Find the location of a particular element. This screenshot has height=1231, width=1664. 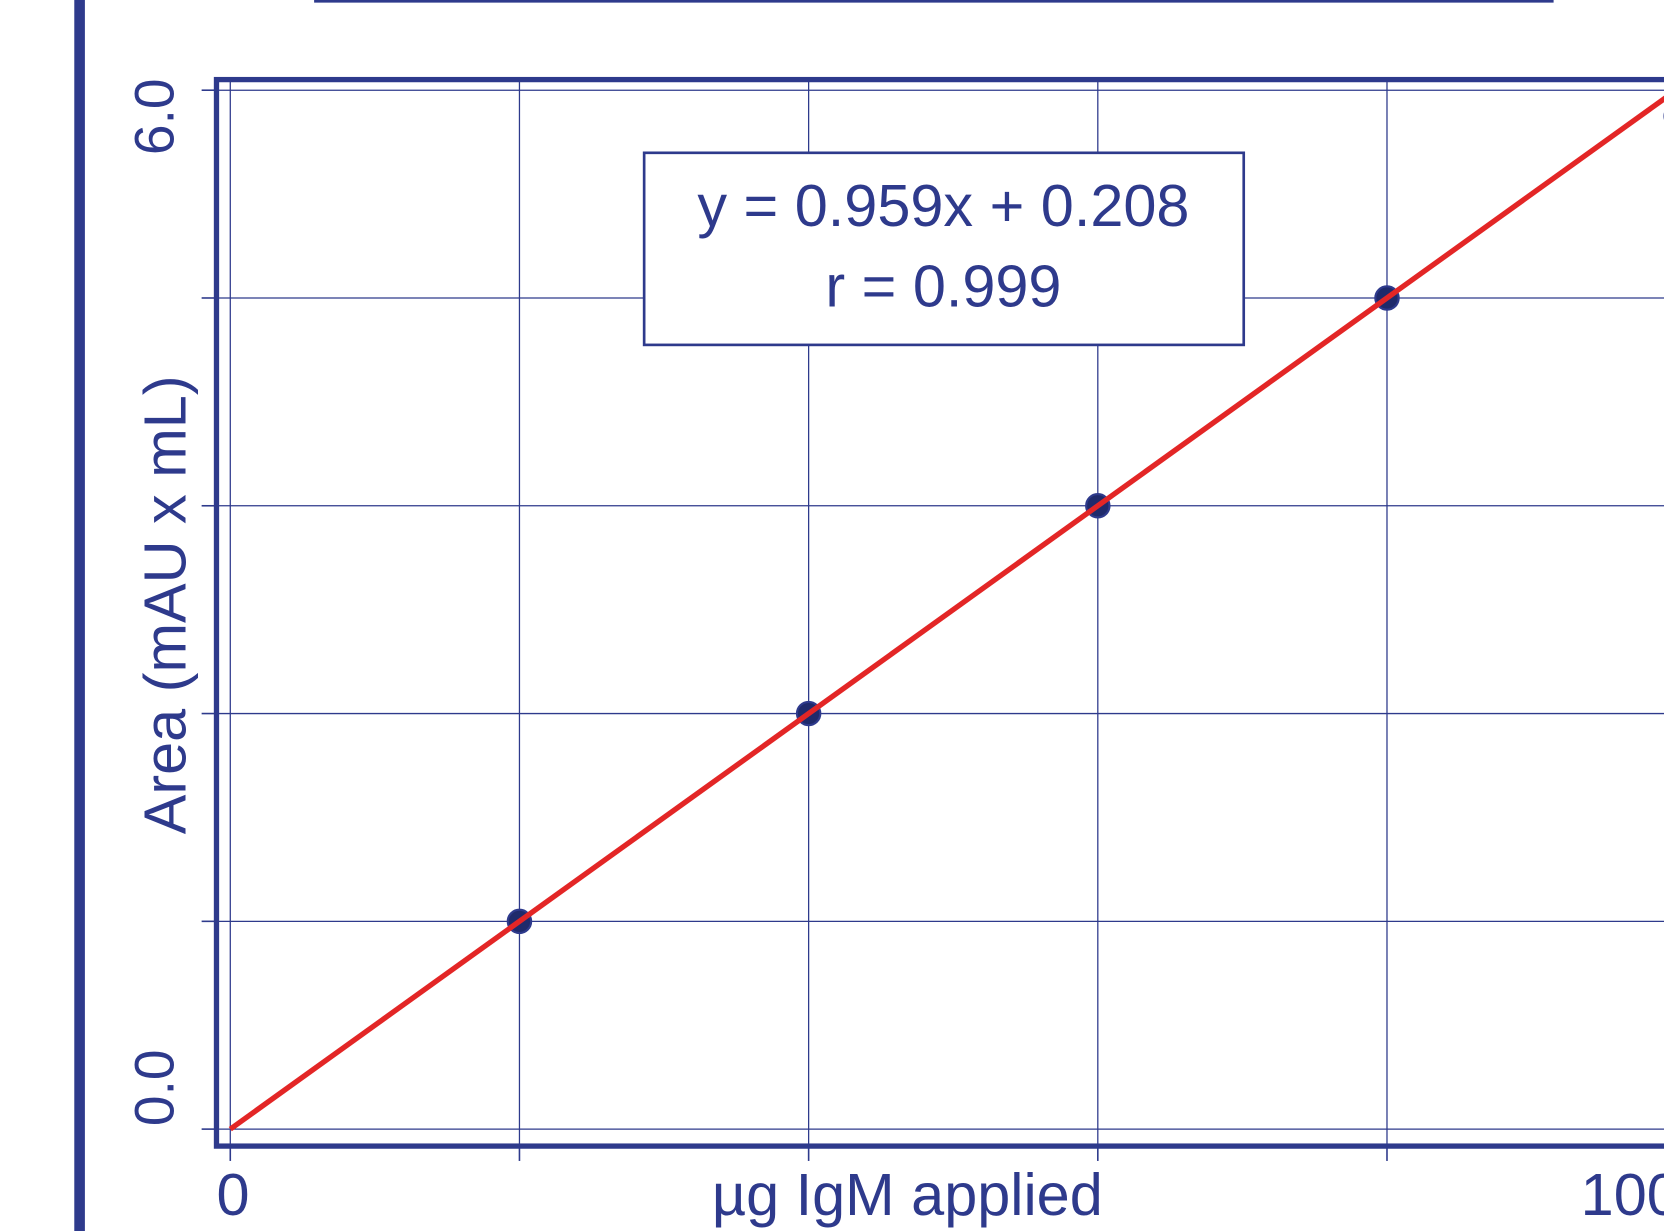

y-tick-label: 6.0 is located at coordinates (155, 116).